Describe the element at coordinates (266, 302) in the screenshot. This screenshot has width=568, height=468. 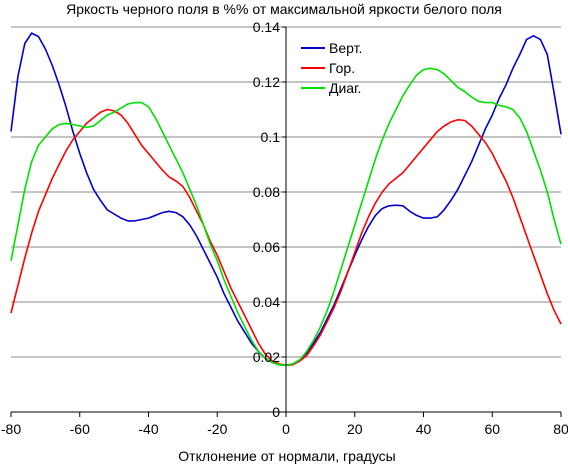
I see `y-tick-label-2: 0.04` at that location.